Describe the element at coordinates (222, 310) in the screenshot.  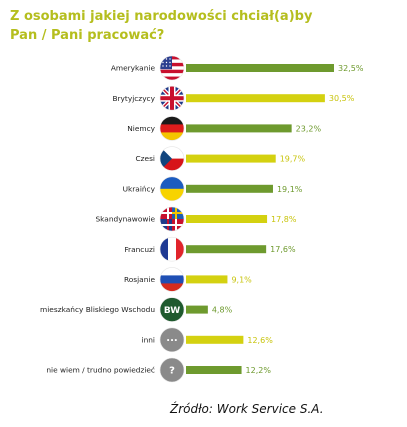
I see `value-label: 4,8%` at that location.